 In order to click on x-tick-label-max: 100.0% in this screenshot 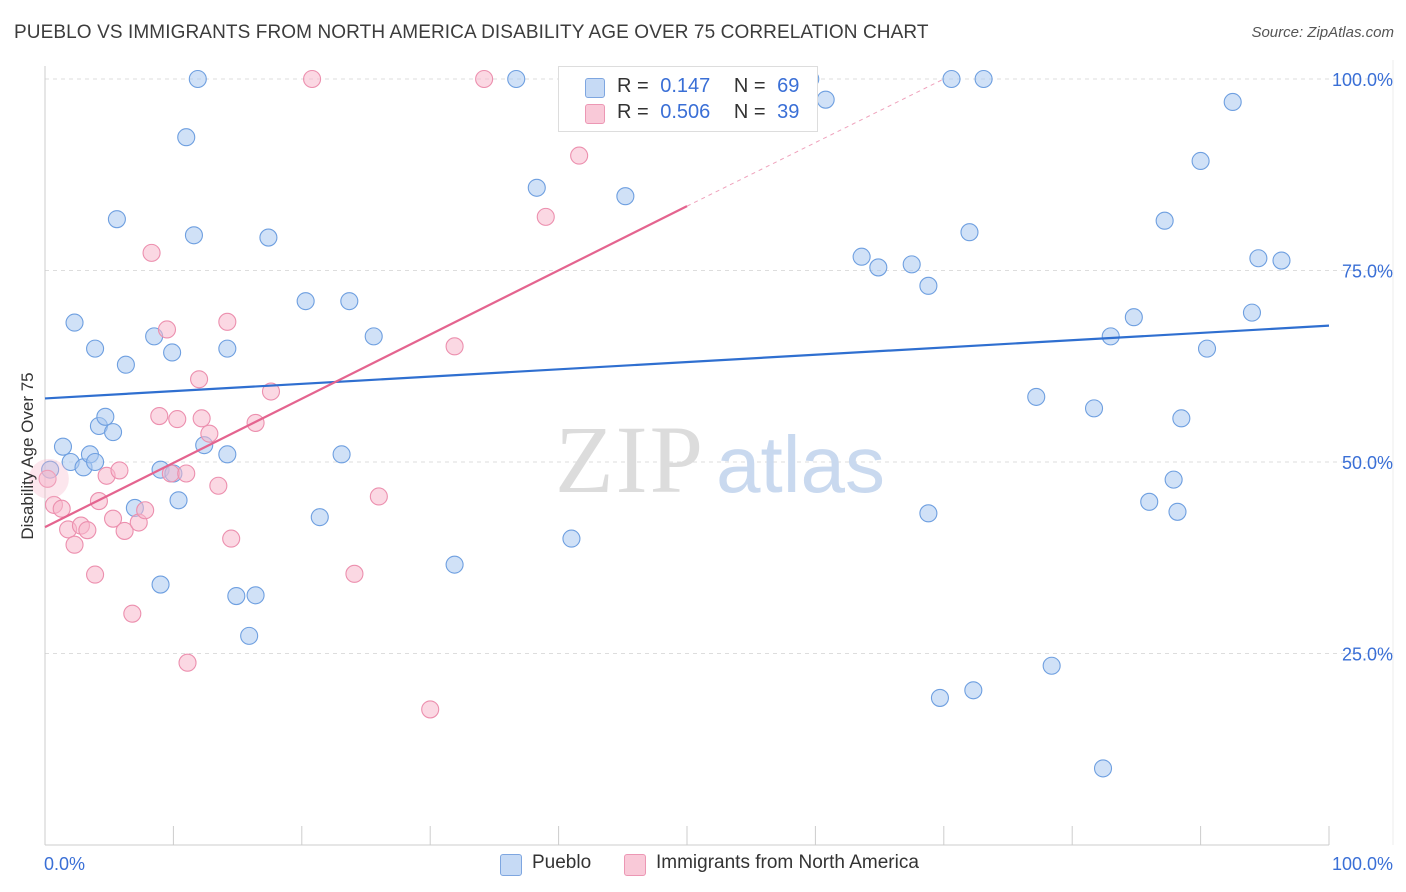, I will do `click(1362, 864)`.